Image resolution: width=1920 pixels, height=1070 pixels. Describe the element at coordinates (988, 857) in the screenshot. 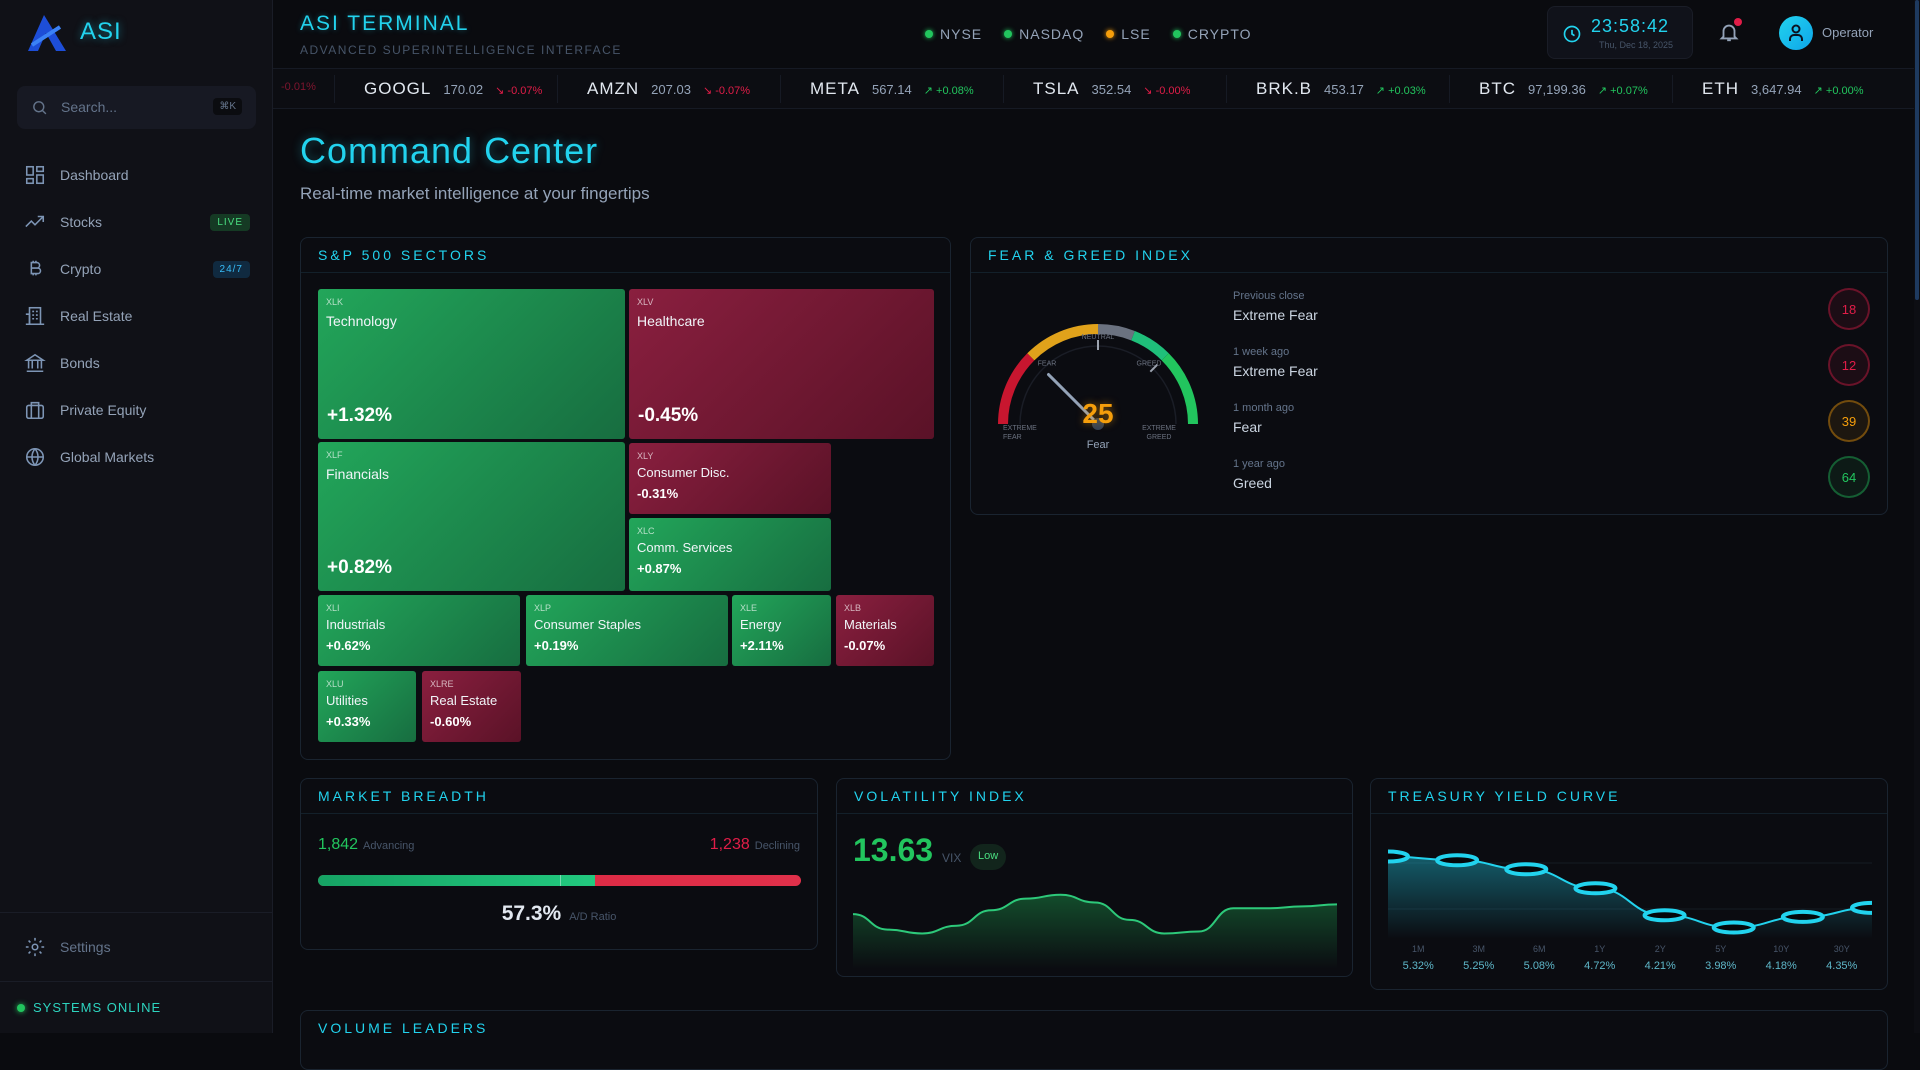

I see `vix-level-badge: Low` at that location.